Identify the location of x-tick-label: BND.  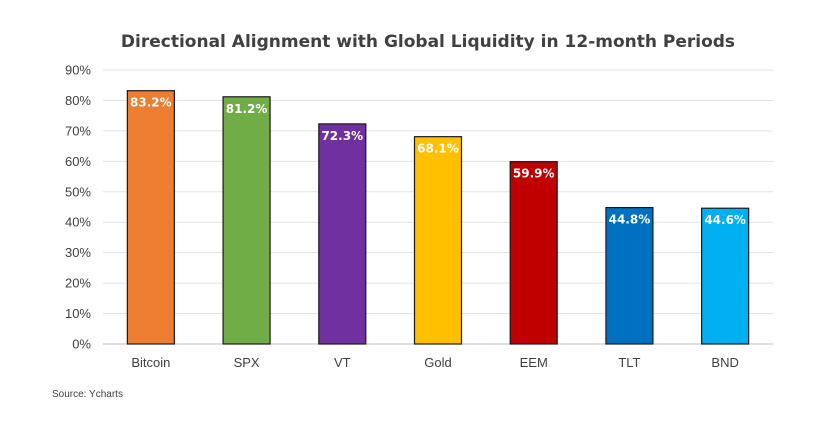
(724, 362).